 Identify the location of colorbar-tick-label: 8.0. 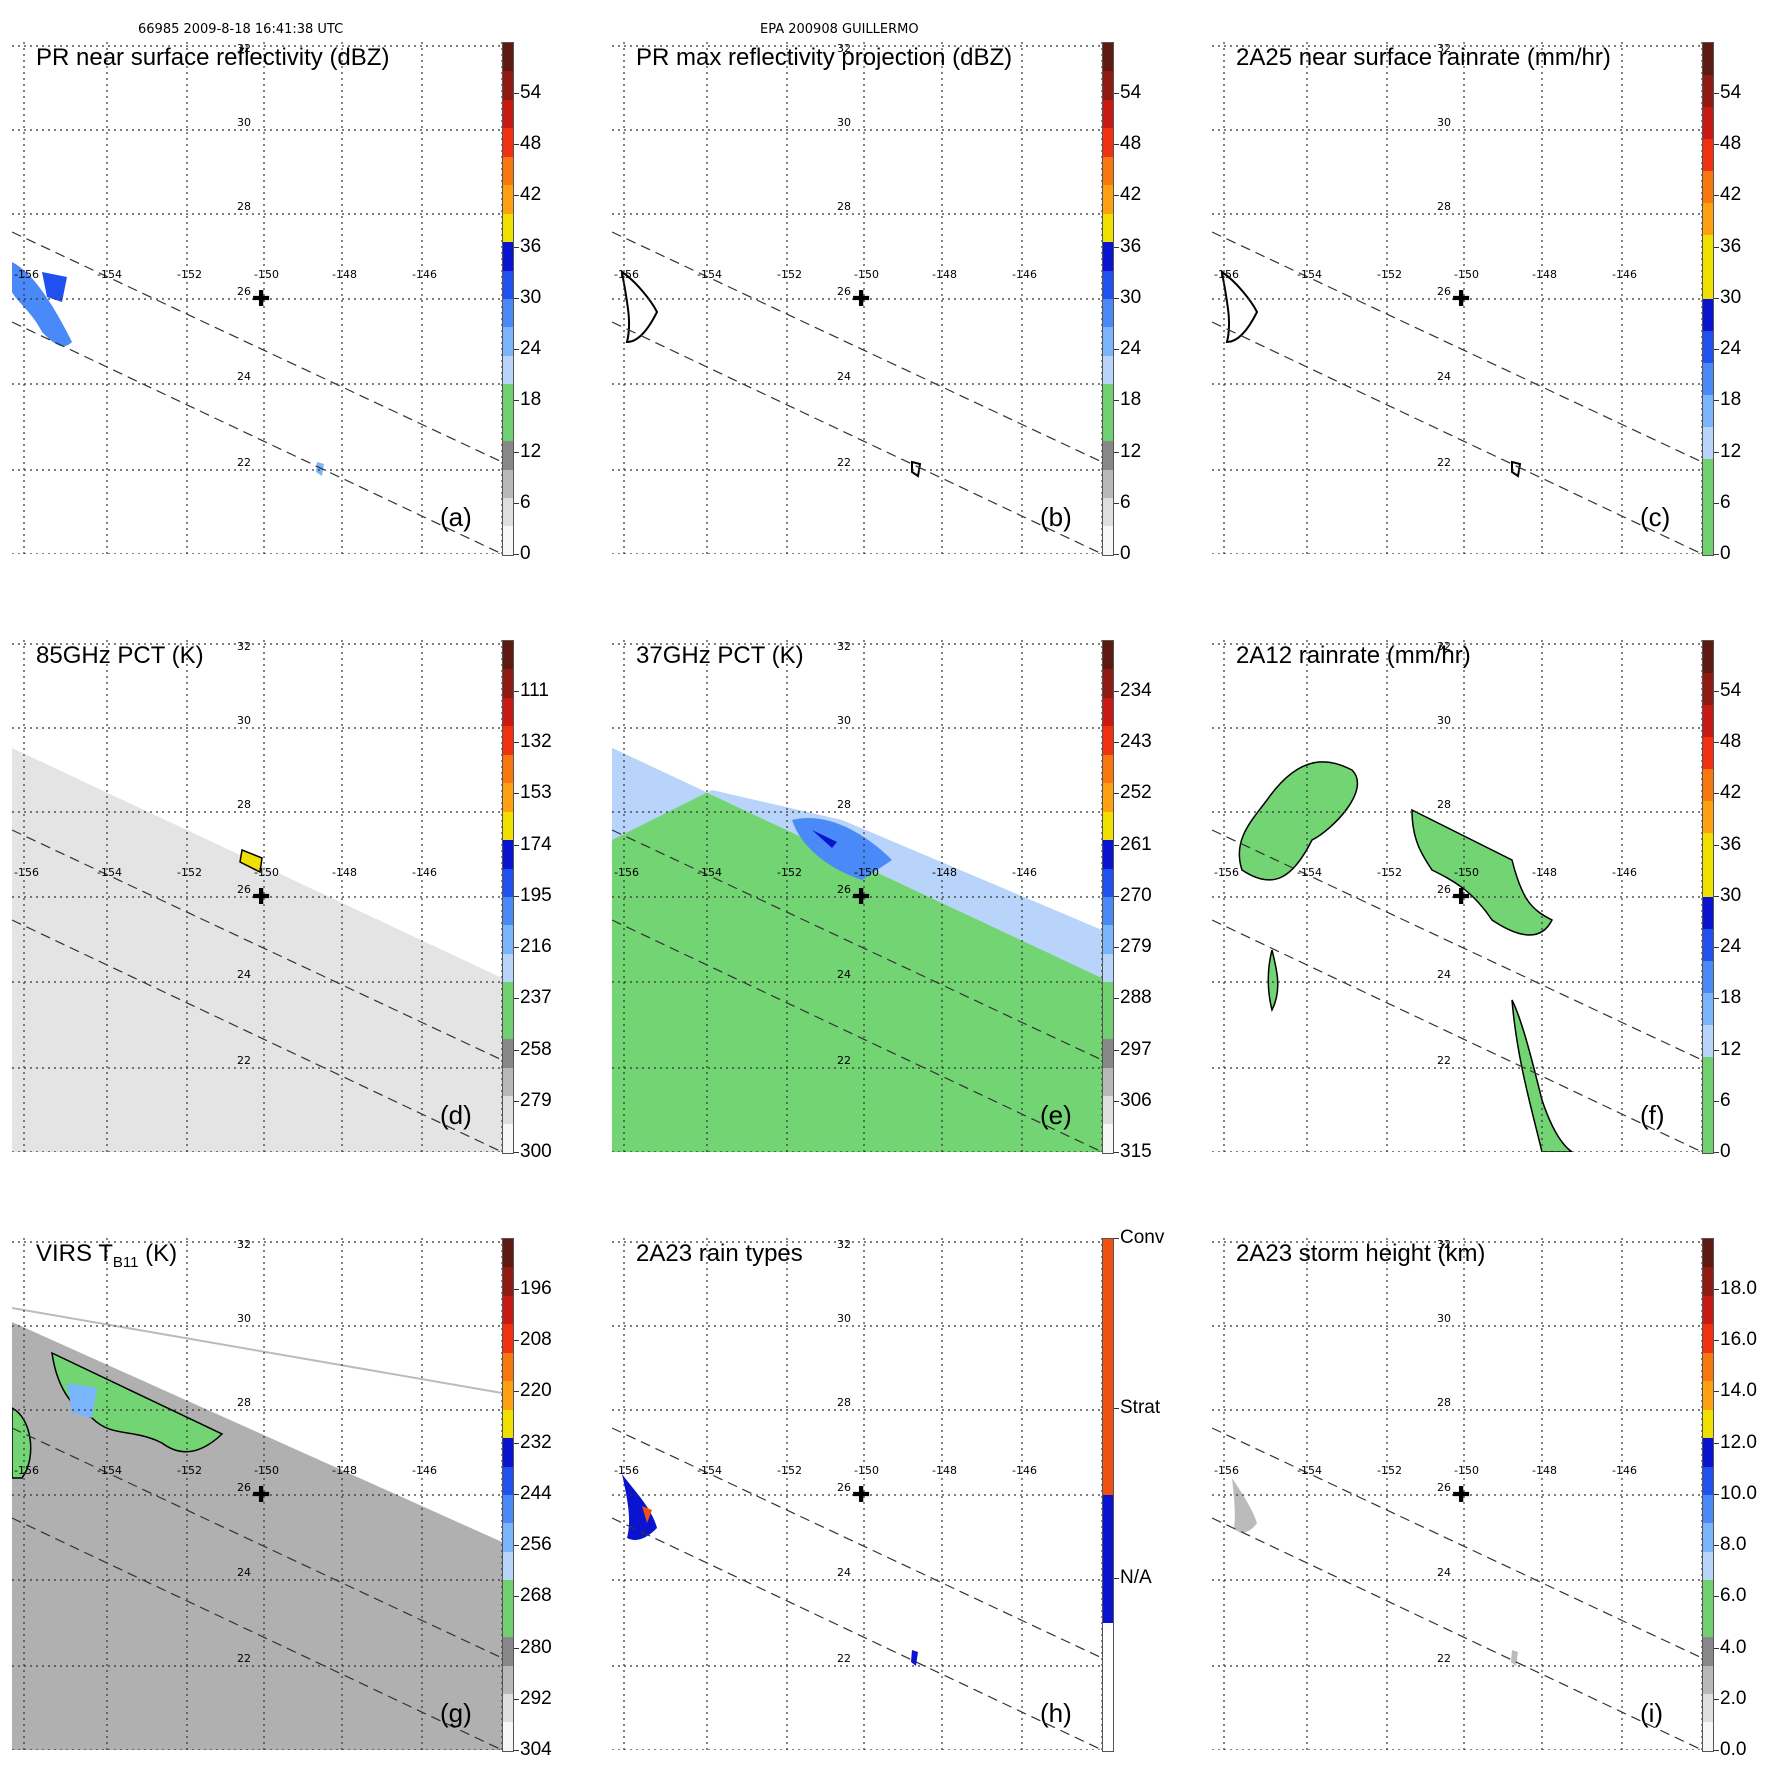
(1733, 1545).